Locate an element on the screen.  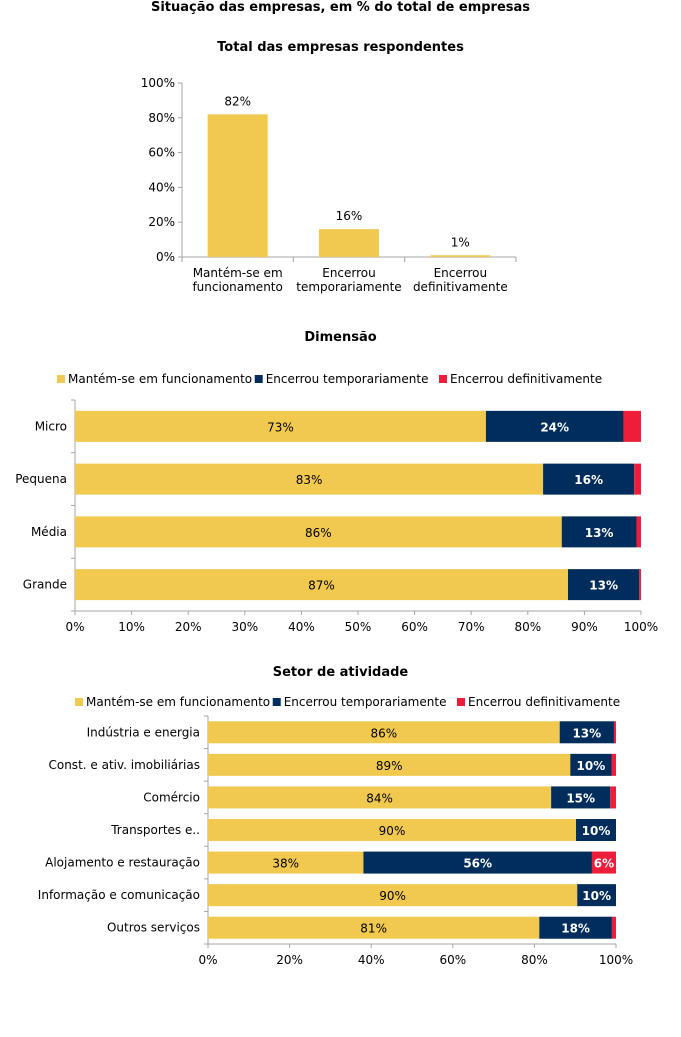
chart-3-title: Setor de atividade is located at coordinates (340, 672).